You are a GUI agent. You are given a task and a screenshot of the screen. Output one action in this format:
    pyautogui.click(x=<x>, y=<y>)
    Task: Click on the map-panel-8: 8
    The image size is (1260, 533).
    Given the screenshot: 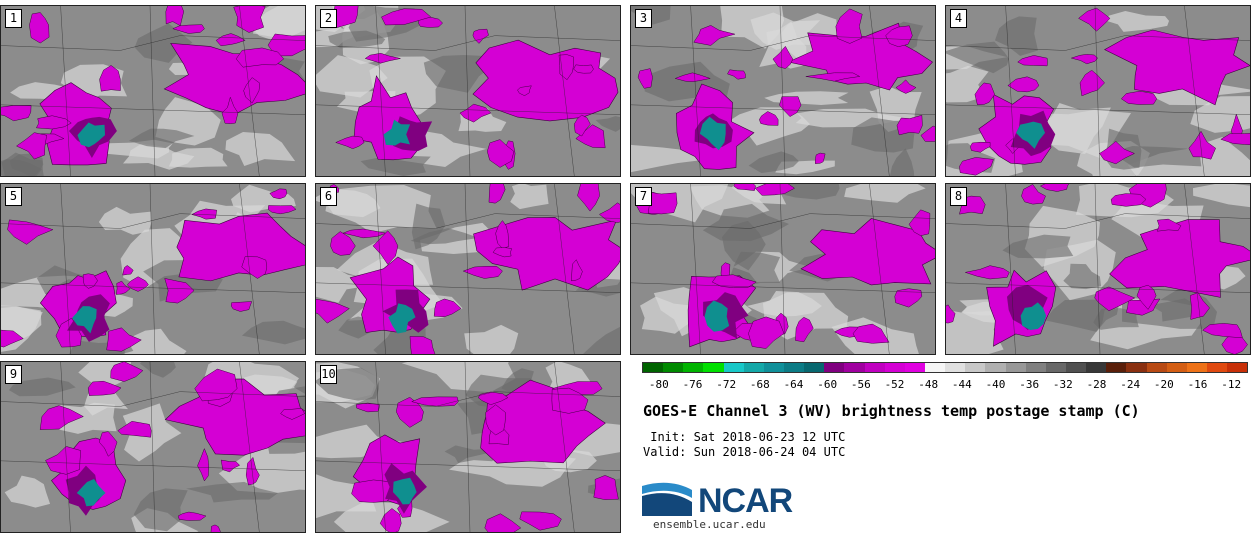 What is the action you would take?
    pyautogui.click(x=1098, y=269)
    